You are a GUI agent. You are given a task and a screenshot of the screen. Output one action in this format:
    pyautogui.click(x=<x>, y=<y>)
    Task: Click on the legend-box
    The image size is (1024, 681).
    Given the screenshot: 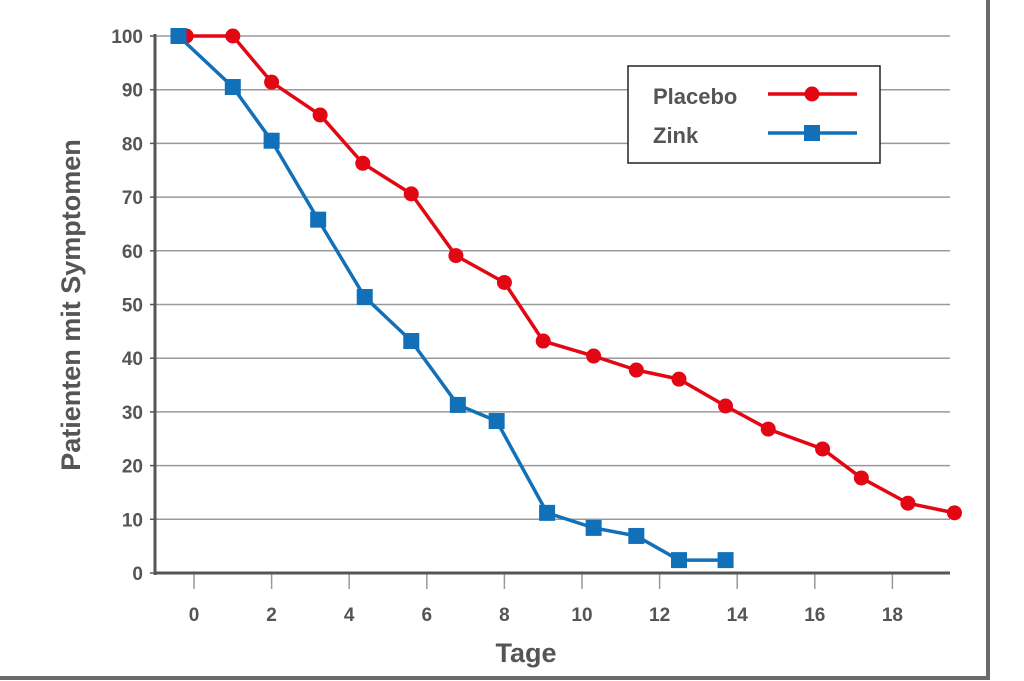 What is the action you would take?
    pyautogui.click(x=754, y=114)
    